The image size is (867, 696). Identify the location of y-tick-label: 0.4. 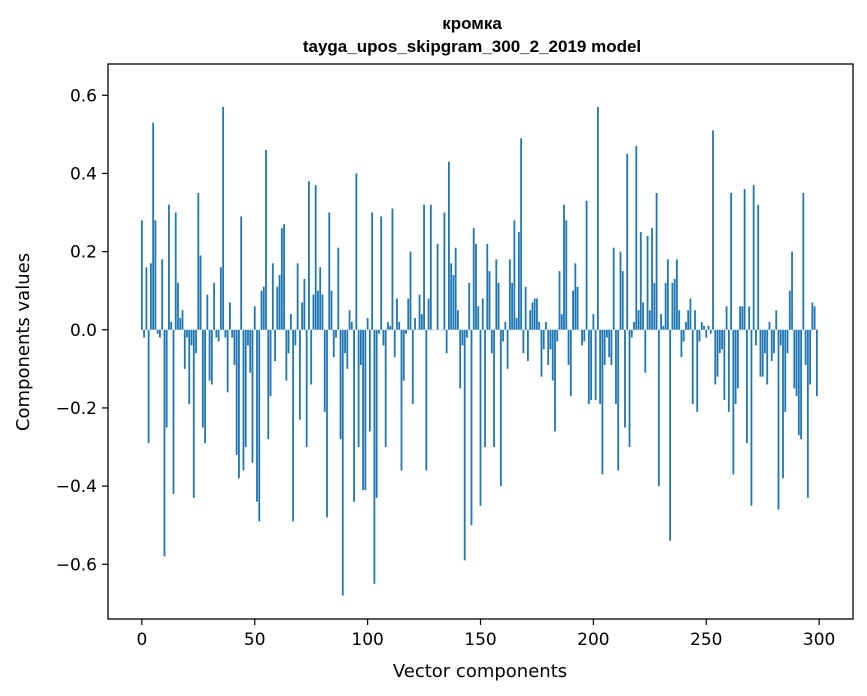
(83, 174).